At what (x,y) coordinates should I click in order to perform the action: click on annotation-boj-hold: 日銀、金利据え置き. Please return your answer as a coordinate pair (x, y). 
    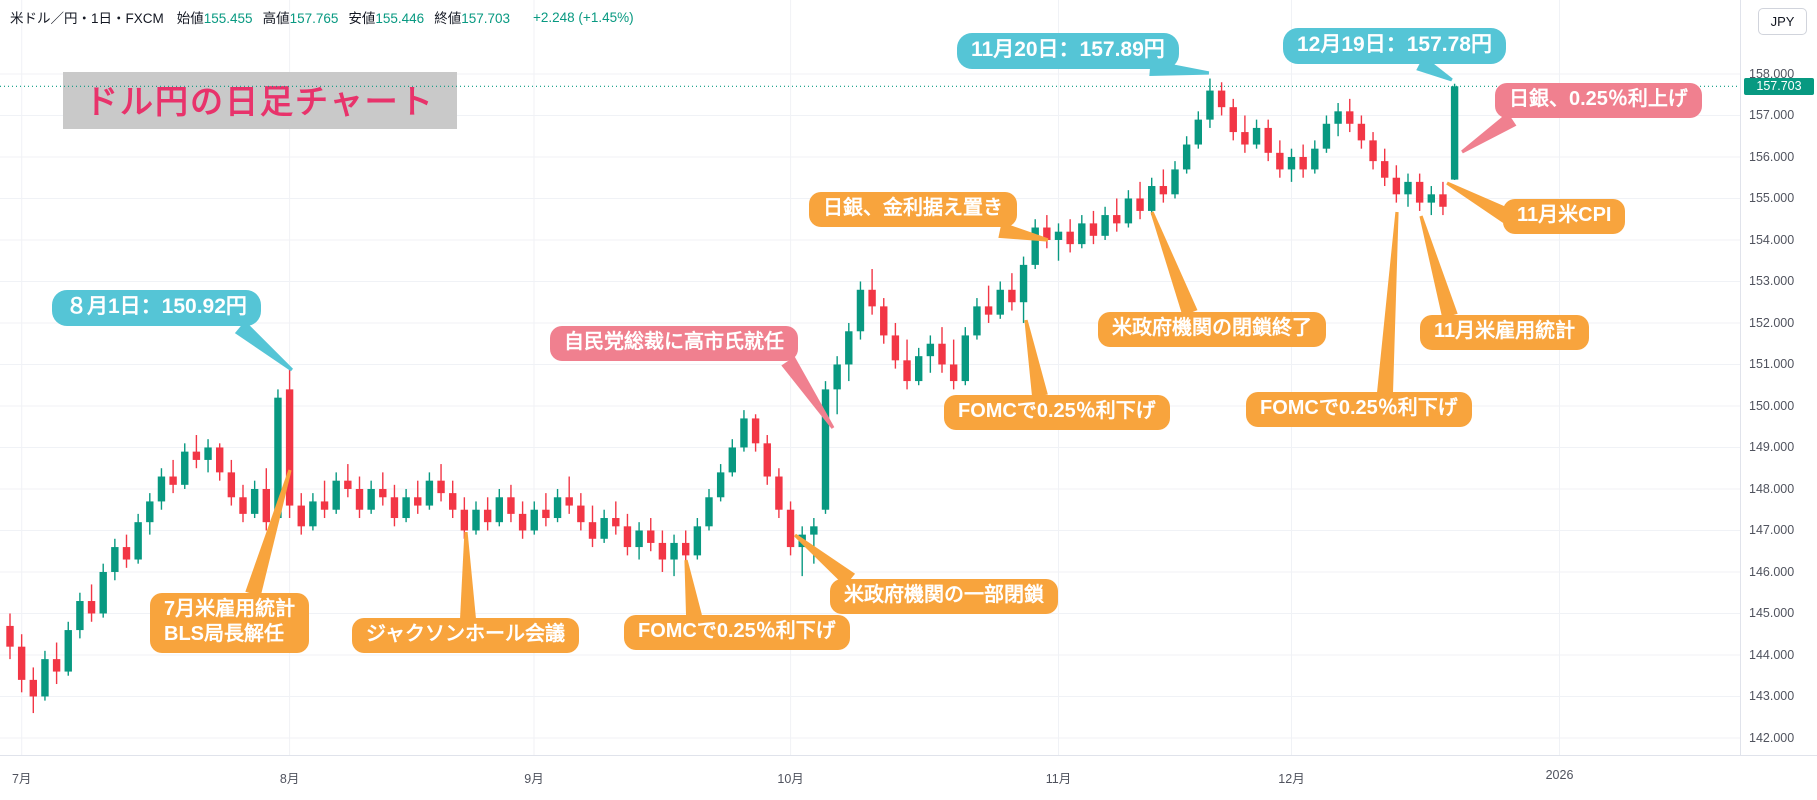
    Looking at the image, I should click on (913, 209).